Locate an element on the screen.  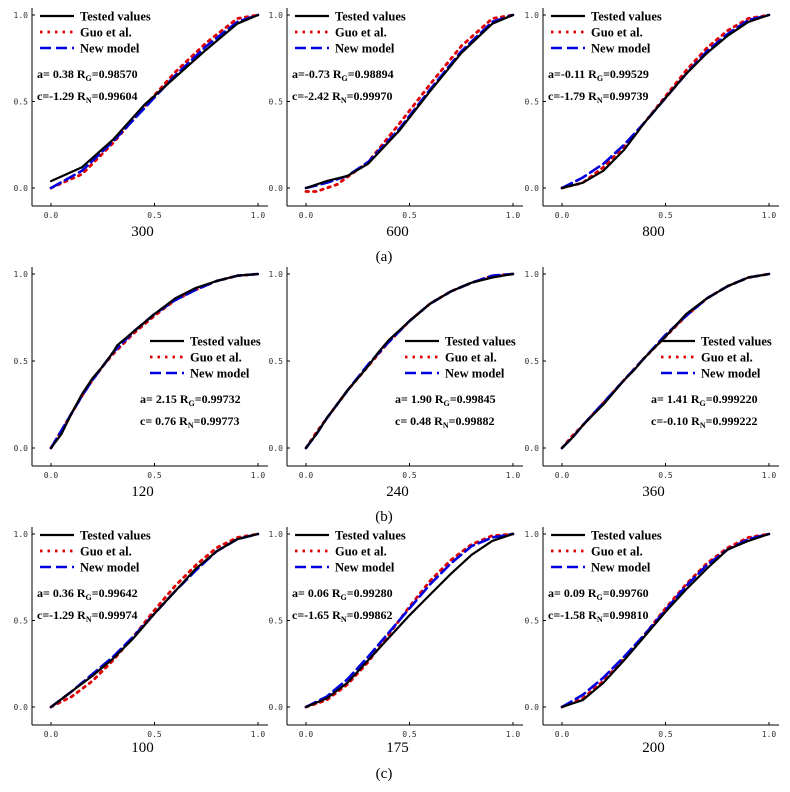
group-label-a: (a) is located at coordinates (384, 257).